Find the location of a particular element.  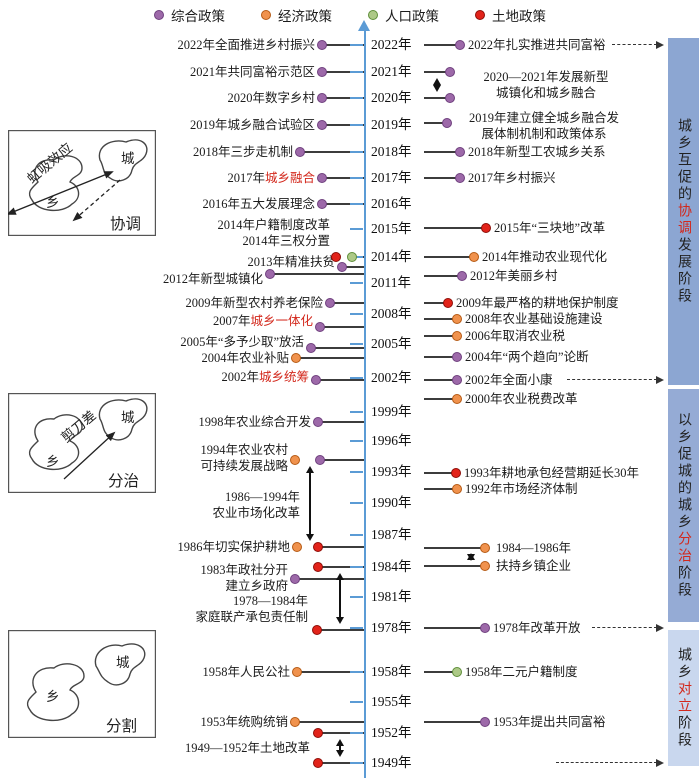

inset-stage-label: 分割 is located at coordinates (121, 726).